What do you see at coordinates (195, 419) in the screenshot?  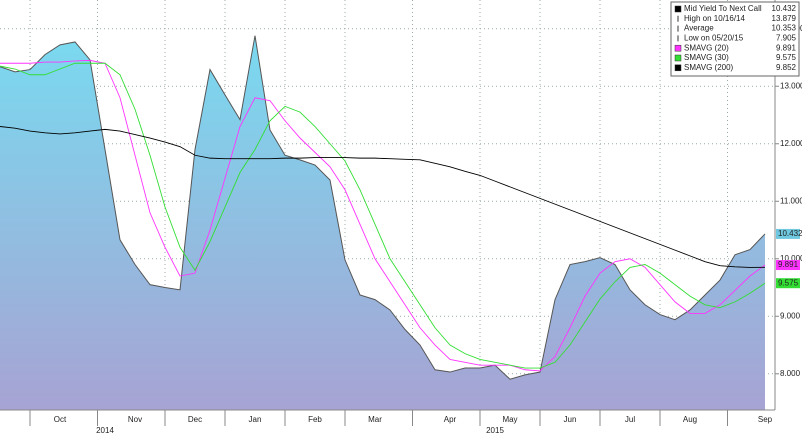 I see `x-tick-label: Dec` at bounding box center [195, 419].